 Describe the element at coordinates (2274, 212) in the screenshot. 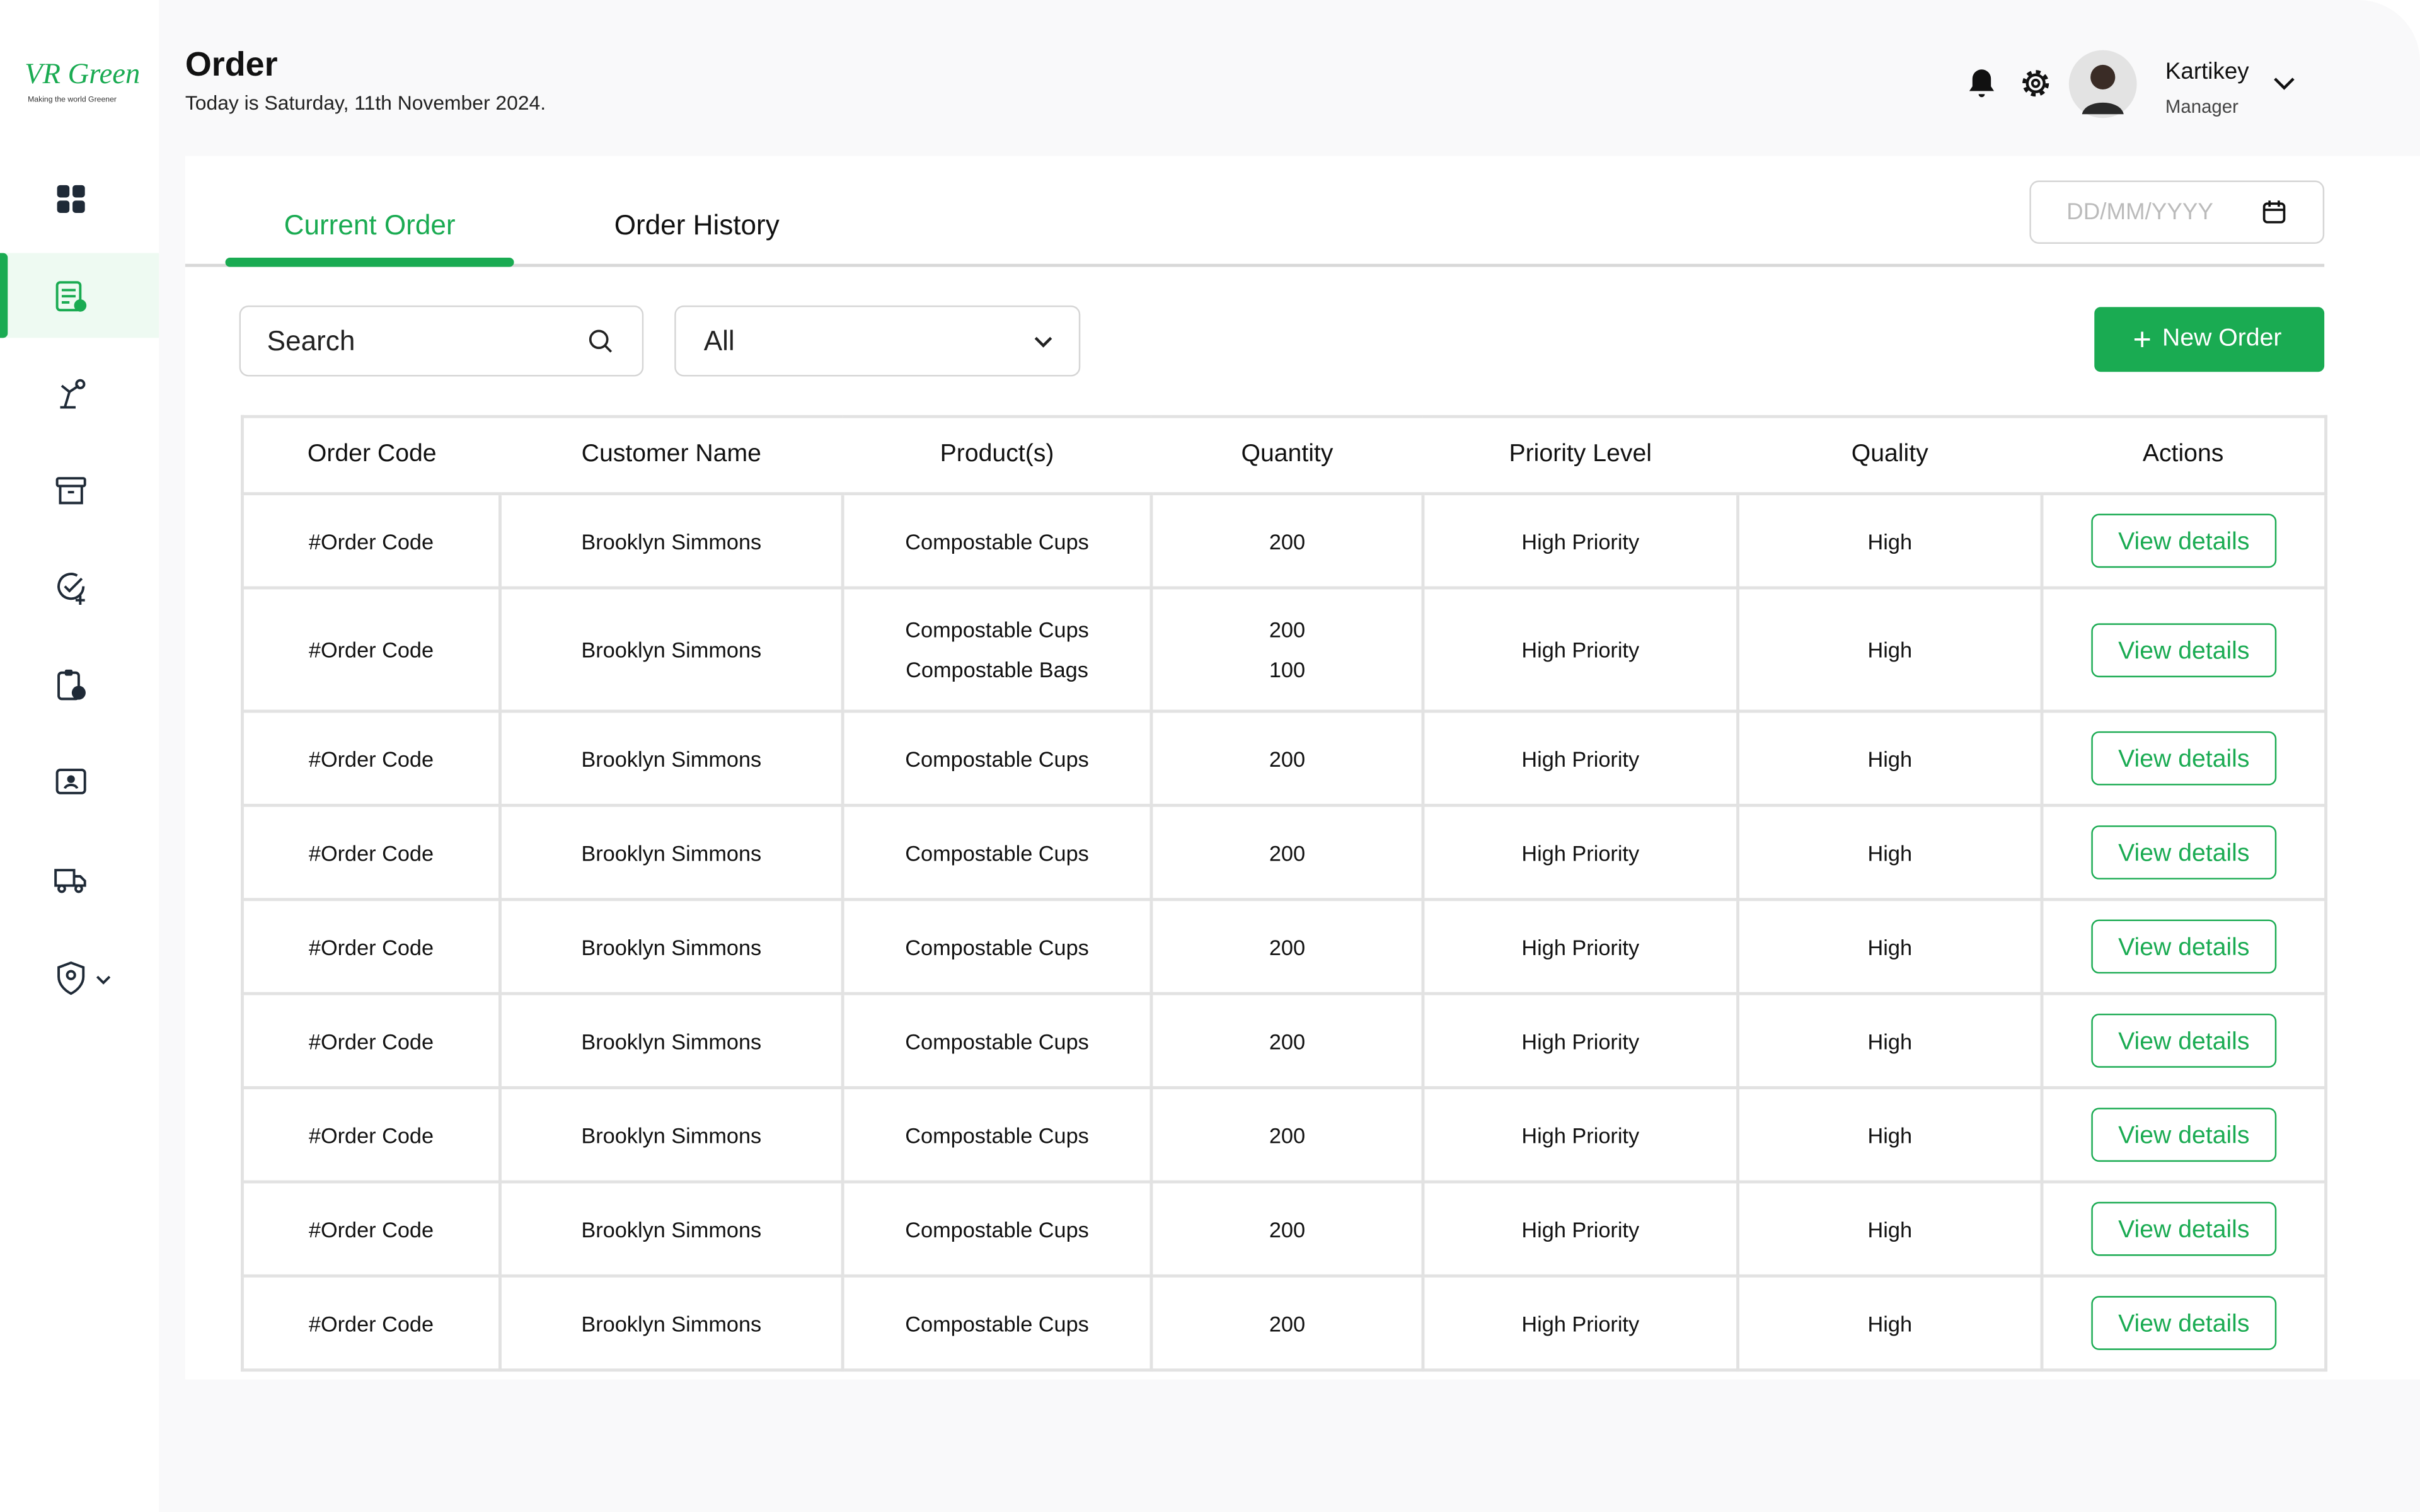

I see `calendar-icon` at that location.